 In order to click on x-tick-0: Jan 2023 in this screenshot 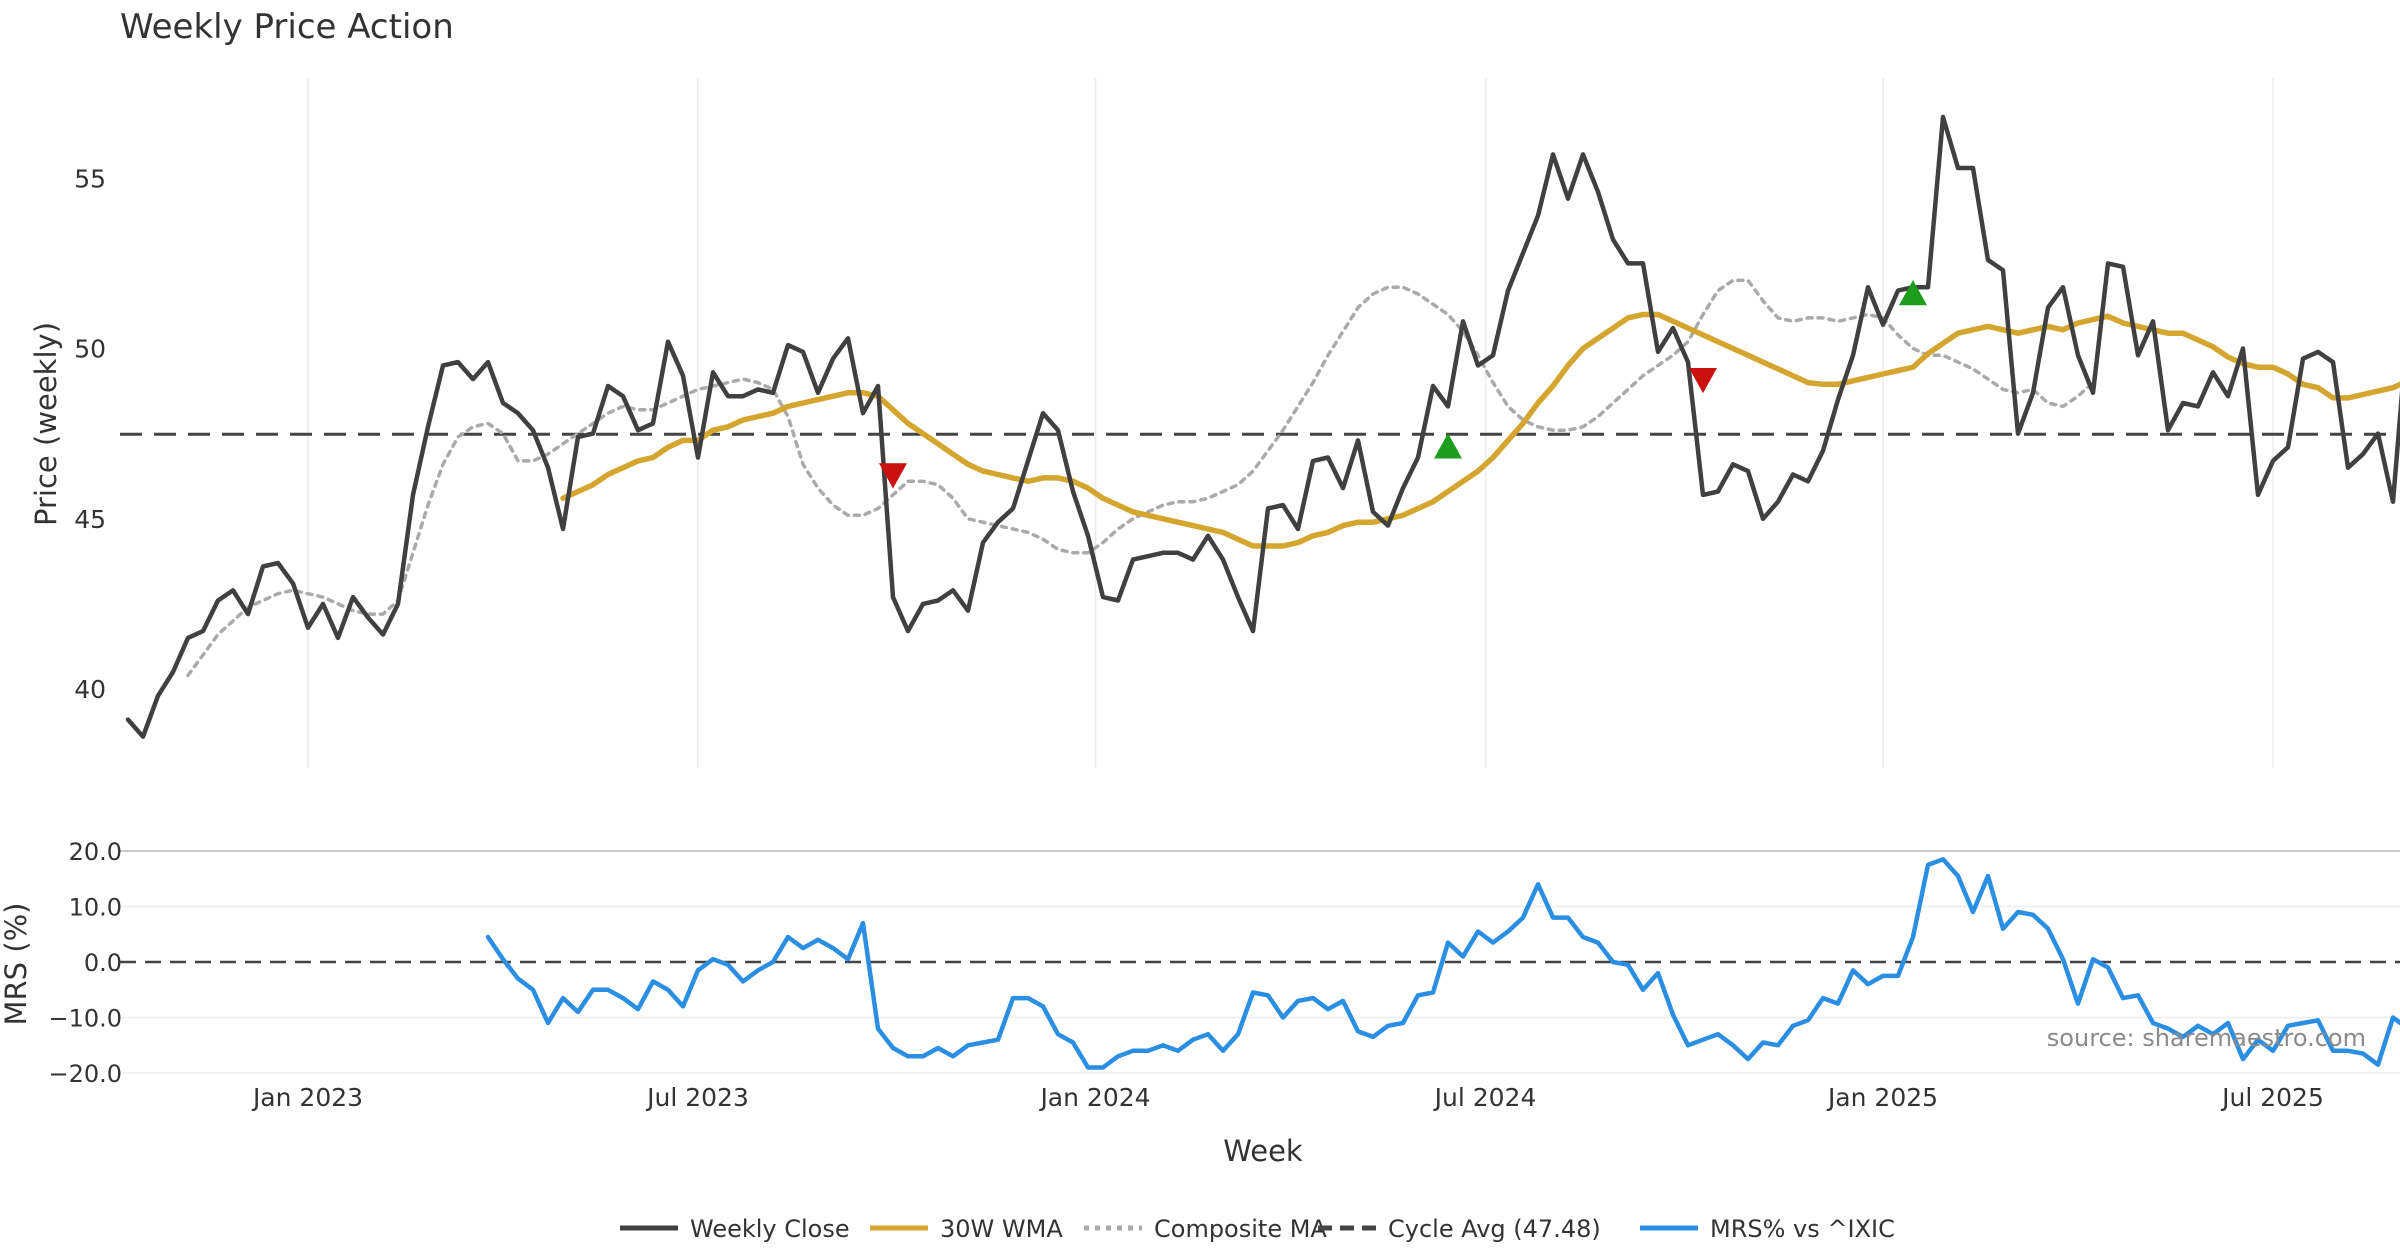, I will do `click(307, 1097)`.